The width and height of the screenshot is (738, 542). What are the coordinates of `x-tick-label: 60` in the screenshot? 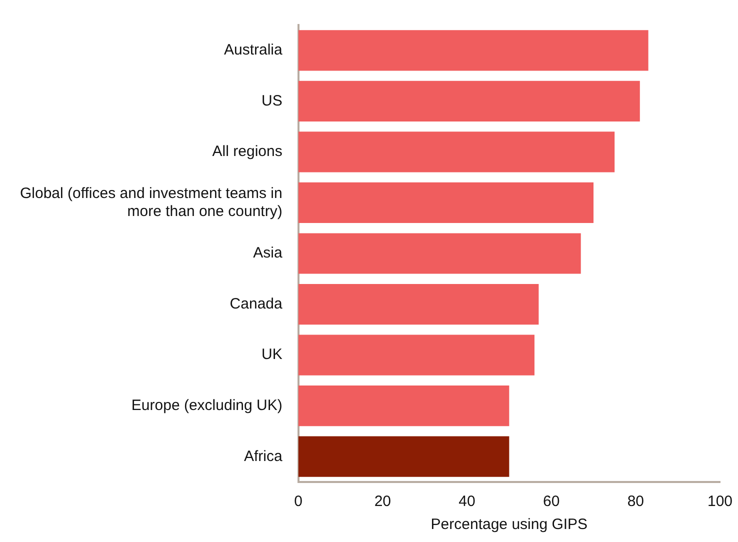 It's located at (551, 501).